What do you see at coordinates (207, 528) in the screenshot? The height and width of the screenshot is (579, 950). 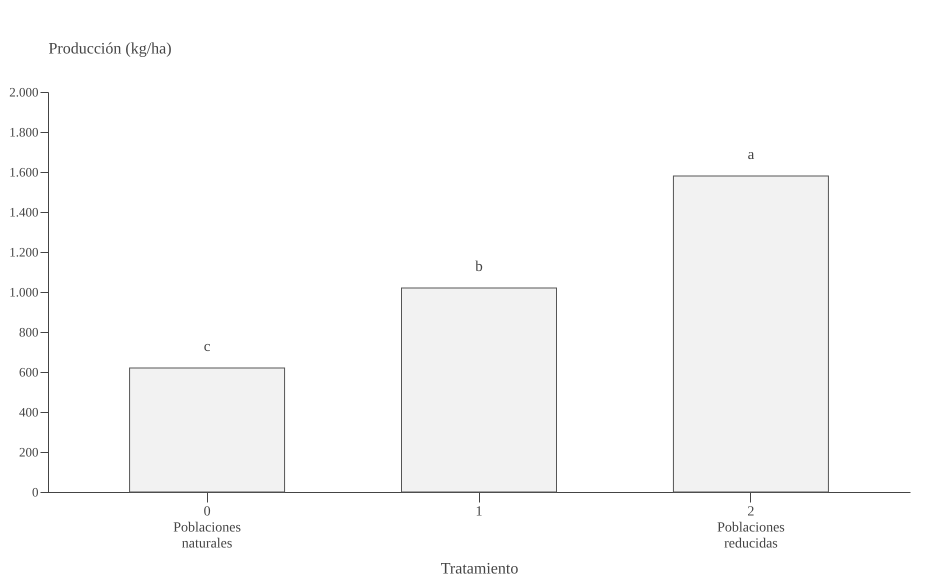 I see `x-tick-label: 0 Poblaciones naturales` at bounding box center [207, 528].